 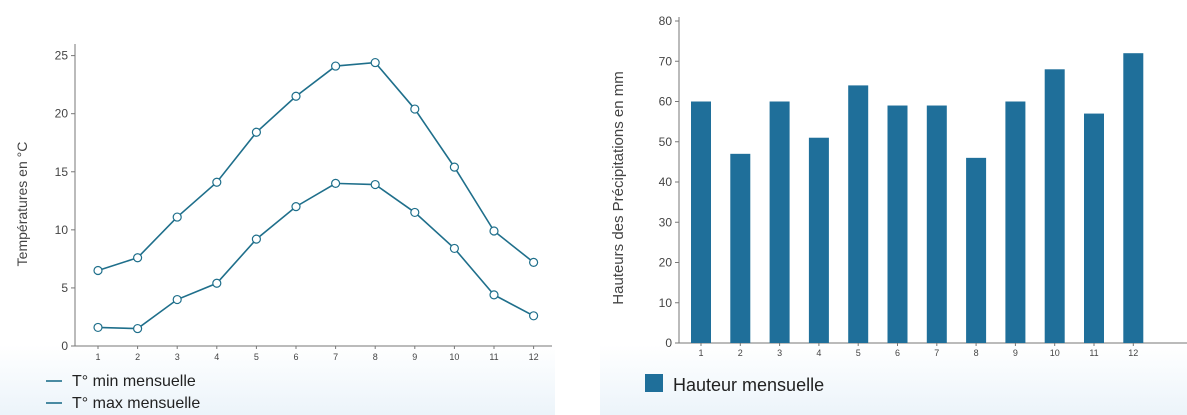 What do you see at coordinates (818, 353) in the screenshot?
I see `precipitation-x-tick-label: 4` at bounding box center [818, 353].